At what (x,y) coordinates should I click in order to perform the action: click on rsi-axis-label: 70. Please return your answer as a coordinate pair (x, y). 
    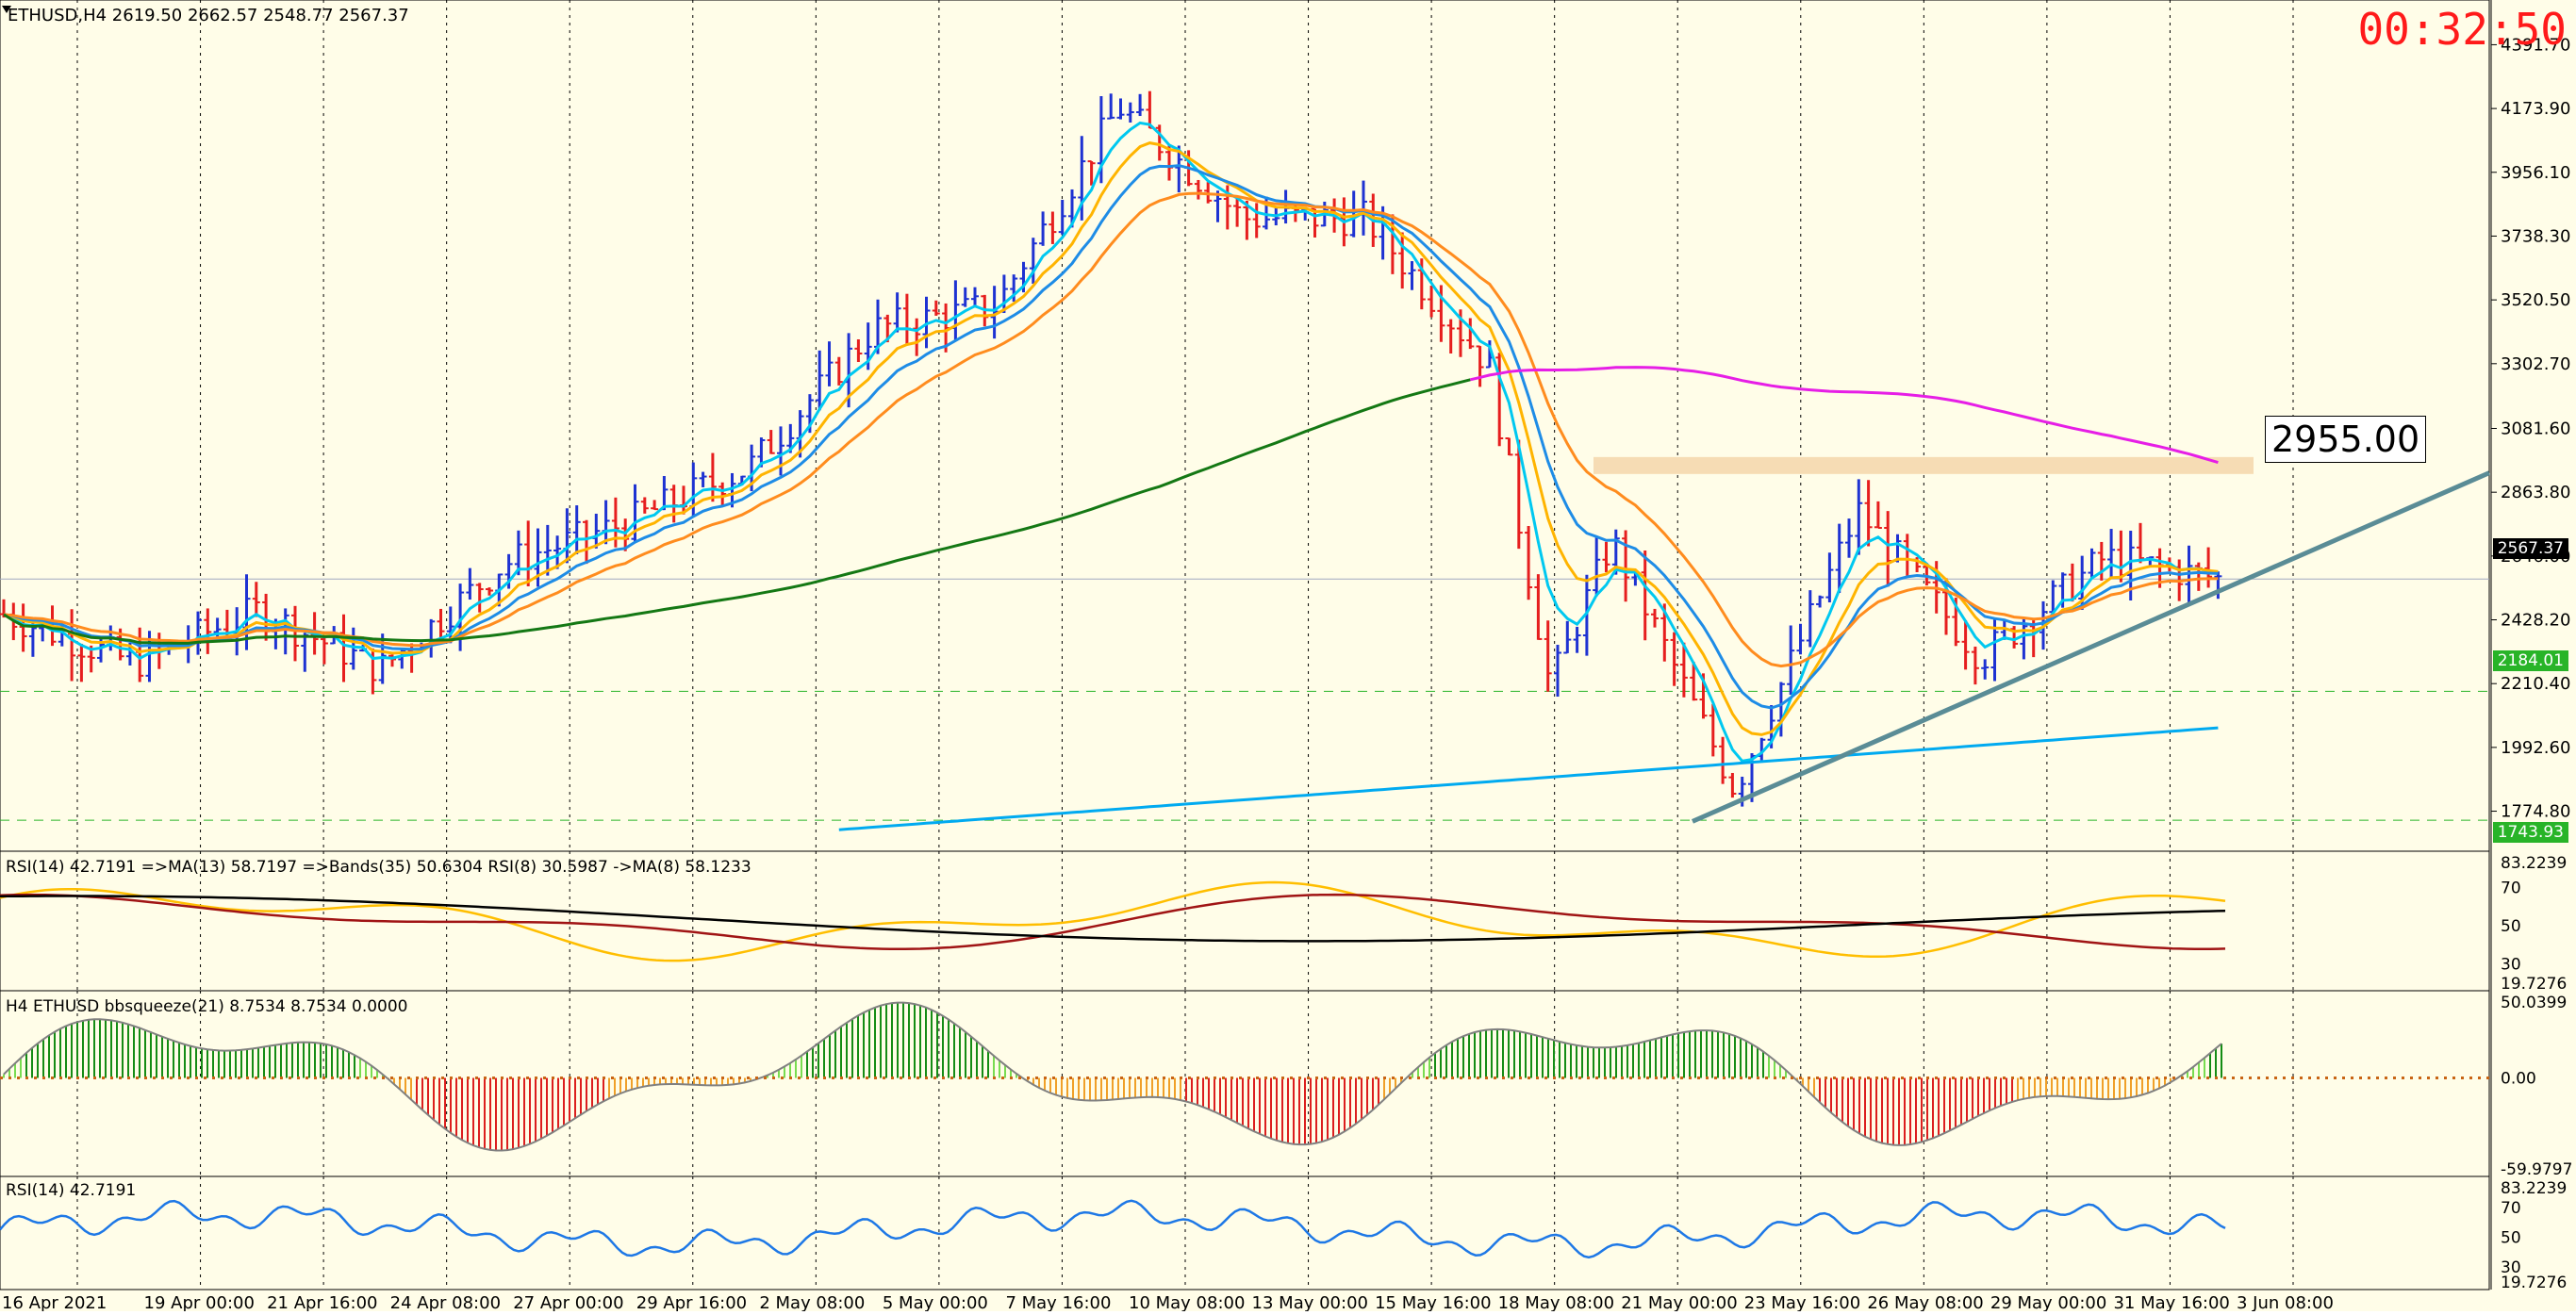
    Looking at the image, I should click on (2511, 1208).